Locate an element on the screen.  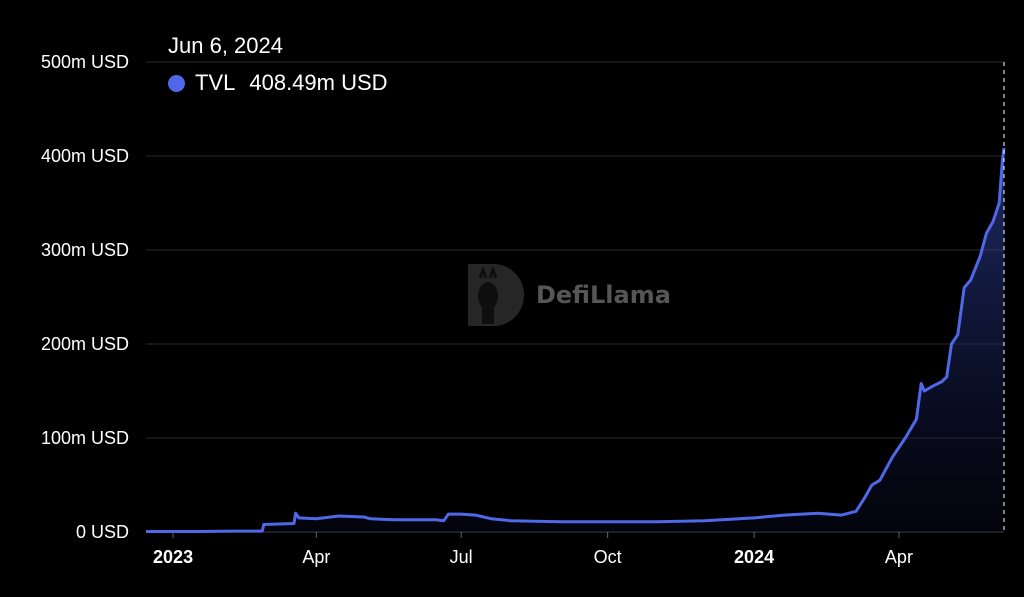
x-tick-label: Jul is located at coordinates (461, 557).